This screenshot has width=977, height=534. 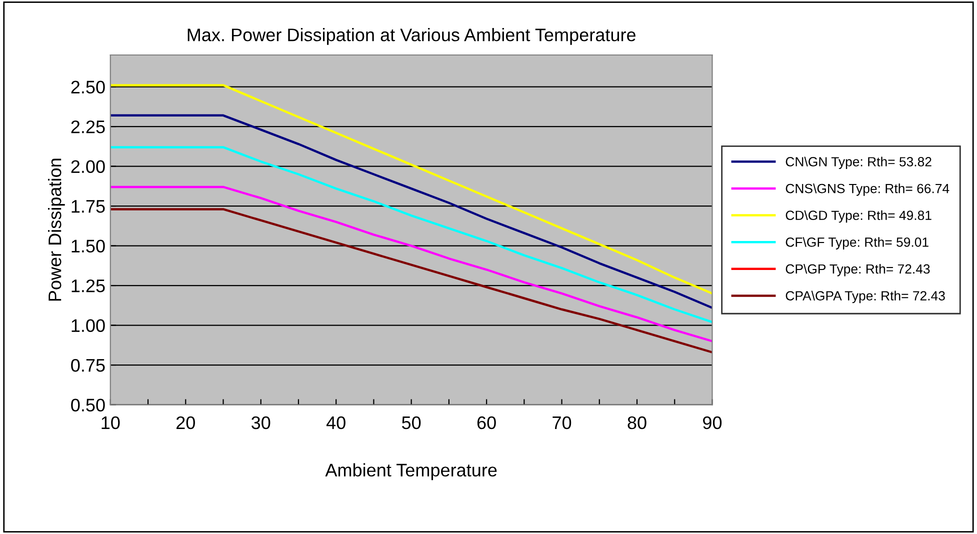 What do you see at coordinates (88, 87) in the screenshot?
I see `y-tick-label: 2.50` at bounding box center [88, 87].